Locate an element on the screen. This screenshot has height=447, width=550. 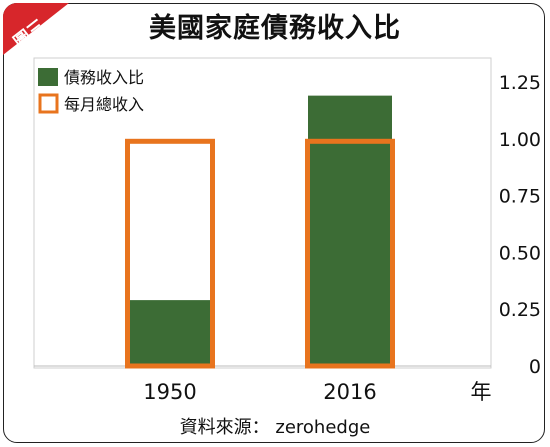
bar-debt-2016 is located at coordinates (350, 230).